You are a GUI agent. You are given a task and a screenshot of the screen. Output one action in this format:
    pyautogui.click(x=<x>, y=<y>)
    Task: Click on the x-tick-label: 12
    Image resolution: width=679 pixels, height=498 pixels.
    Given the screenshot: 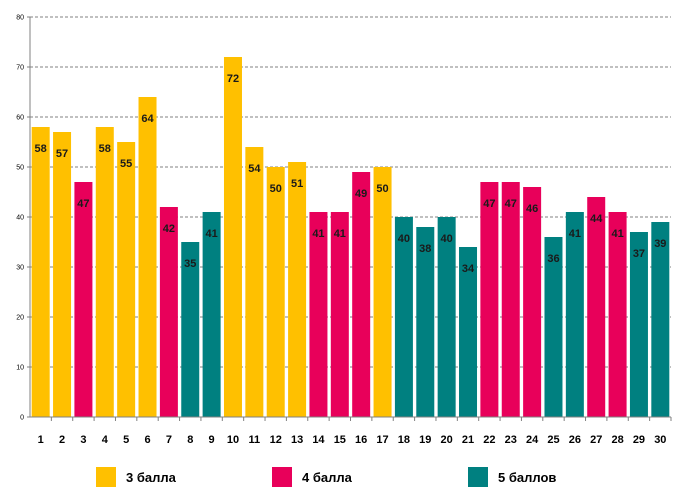 What is the action you would take?
    pyautogui.click(x=276, y=440)
    